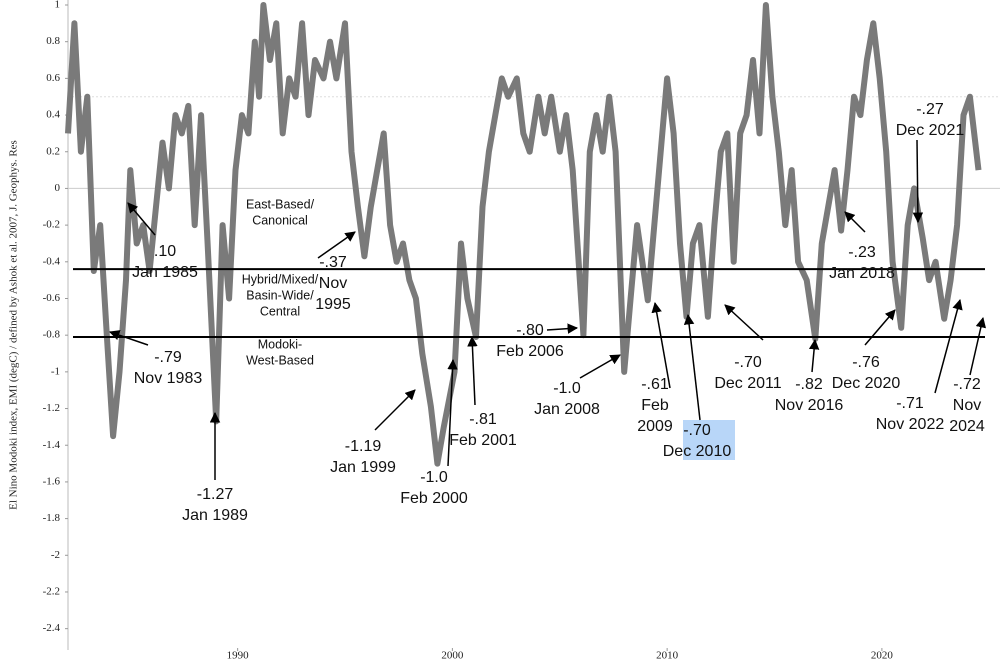 This screenshot has height=666, width=1000. What do you see at coordinates (866, 362) in the screenshot?
I see `annotation-label: -.76` at bounding box center [866, 362].